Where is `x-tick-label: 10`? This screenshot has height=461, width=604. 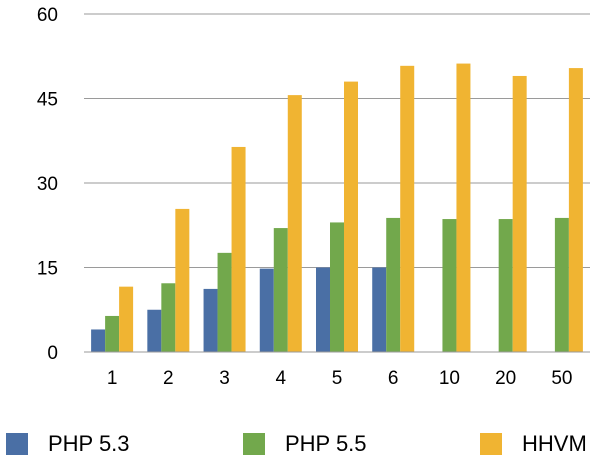 x-tick-label: 10 is located at coordinates (449, 378).